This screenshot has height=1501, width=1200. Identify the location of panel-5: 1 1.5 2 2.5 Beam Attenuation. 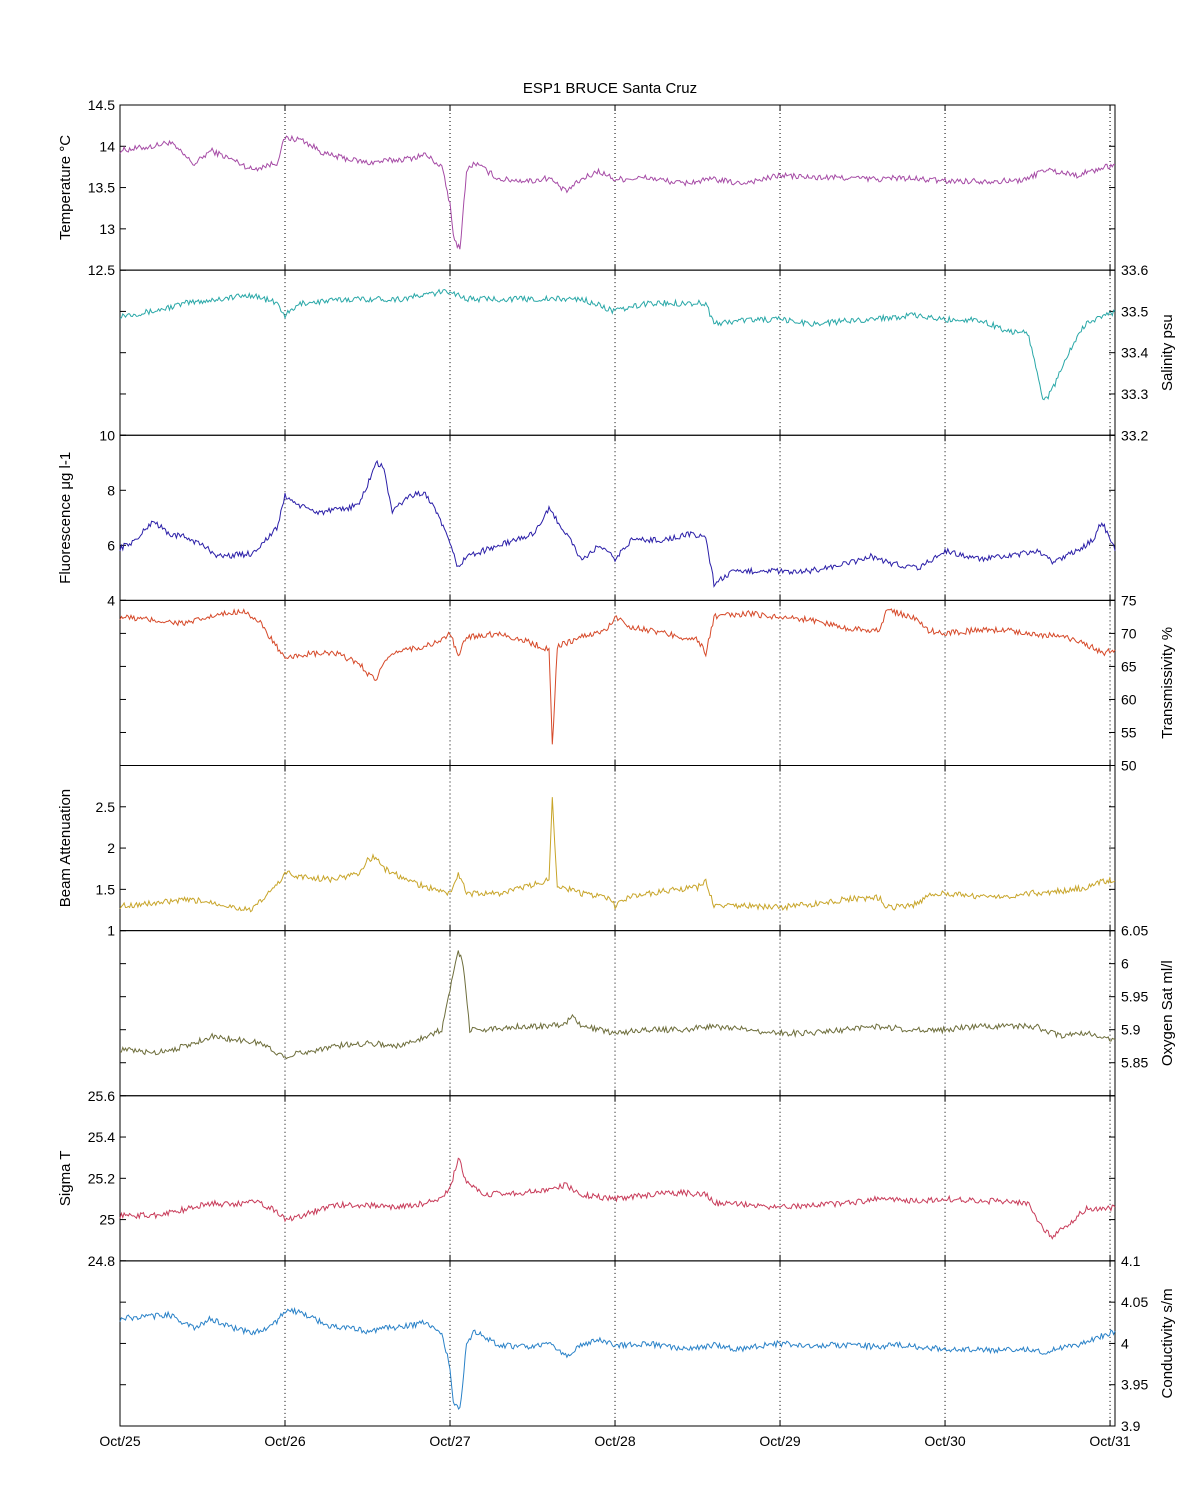
(586, 852).